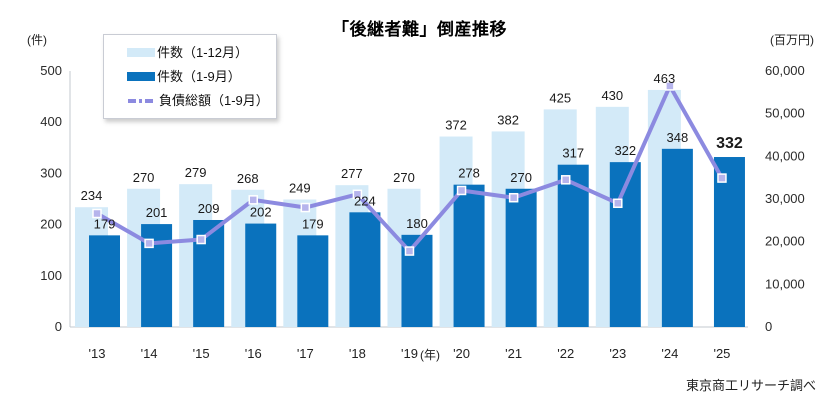 The height and width of the screenshot is (408, 839). I want to click on debt-line-marker-'18, so click(357, 194).